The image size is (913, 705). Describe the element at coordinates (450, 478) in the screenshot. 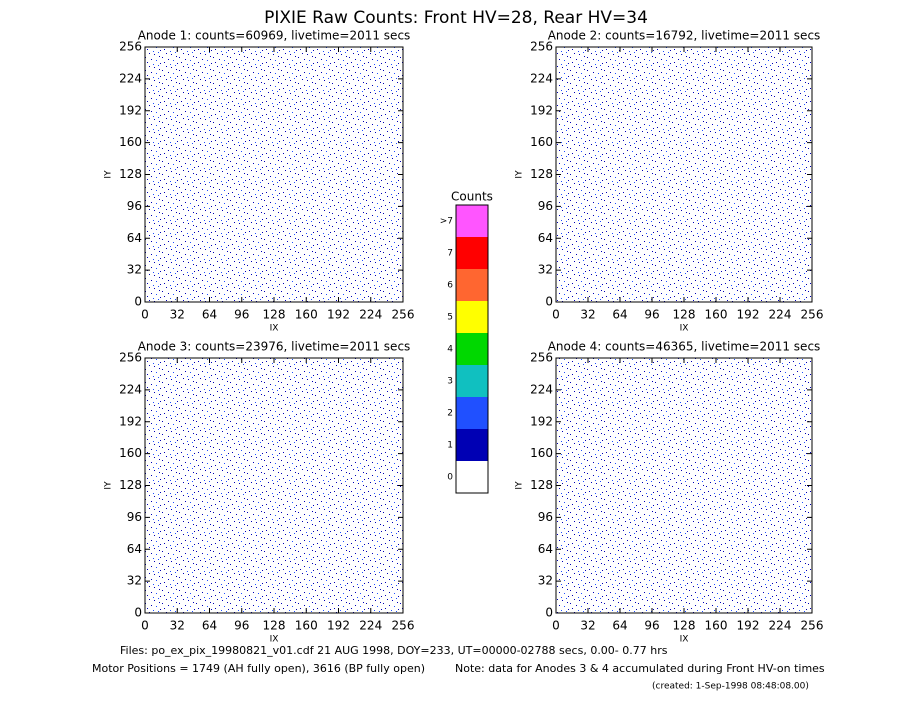

I see `colorbar-label: 0` at that location.